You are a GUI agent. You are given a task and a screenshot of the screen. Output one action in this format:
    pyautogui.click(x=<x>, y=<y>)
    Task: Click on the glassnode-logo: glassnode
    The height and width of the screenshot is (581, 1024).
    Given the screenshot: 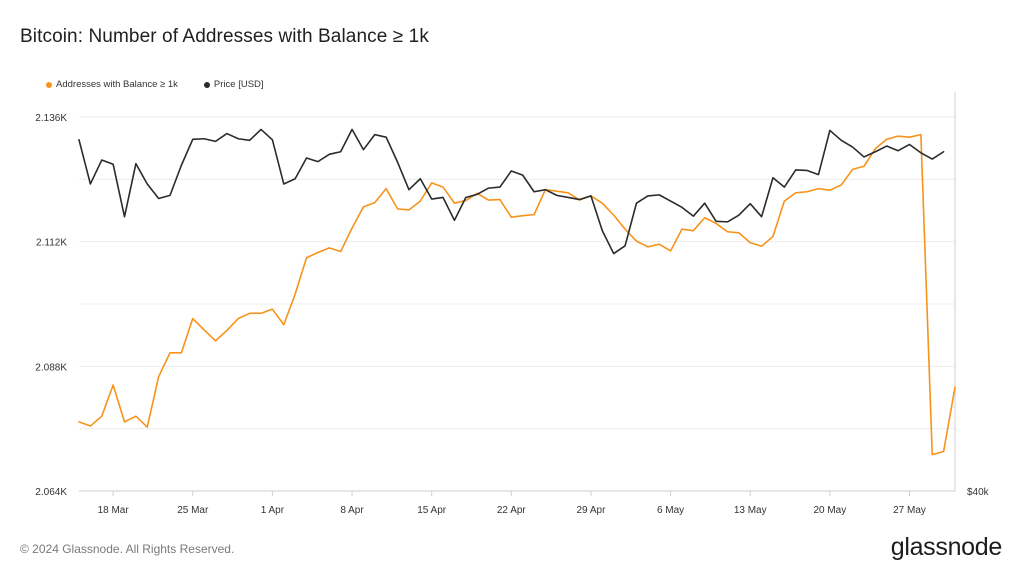 What is the action you would take?
    pyautogui.click(x=946, y=547)
    